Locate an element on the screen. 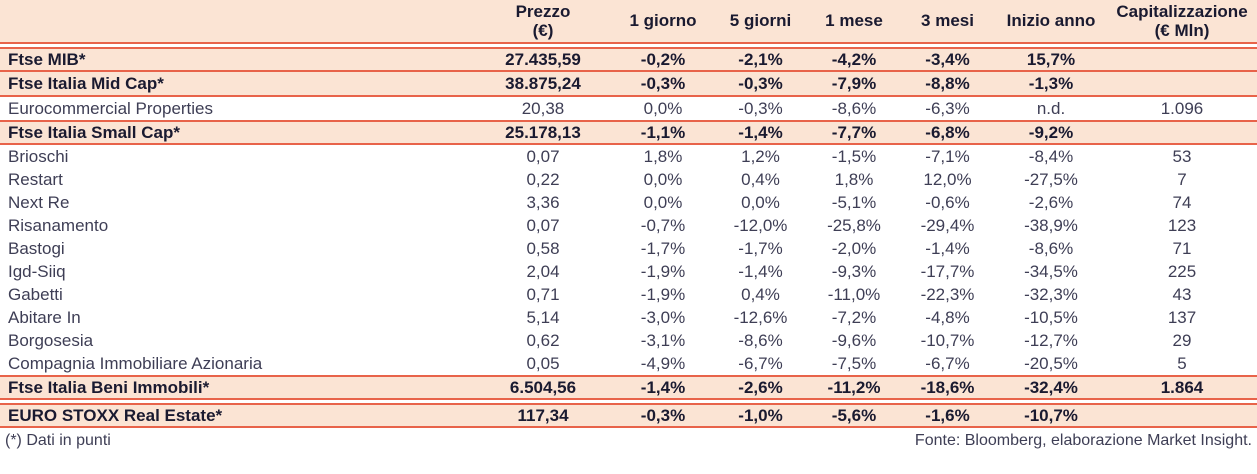  cell-prezzo: 0,71 is located at coordinates (543, 294).